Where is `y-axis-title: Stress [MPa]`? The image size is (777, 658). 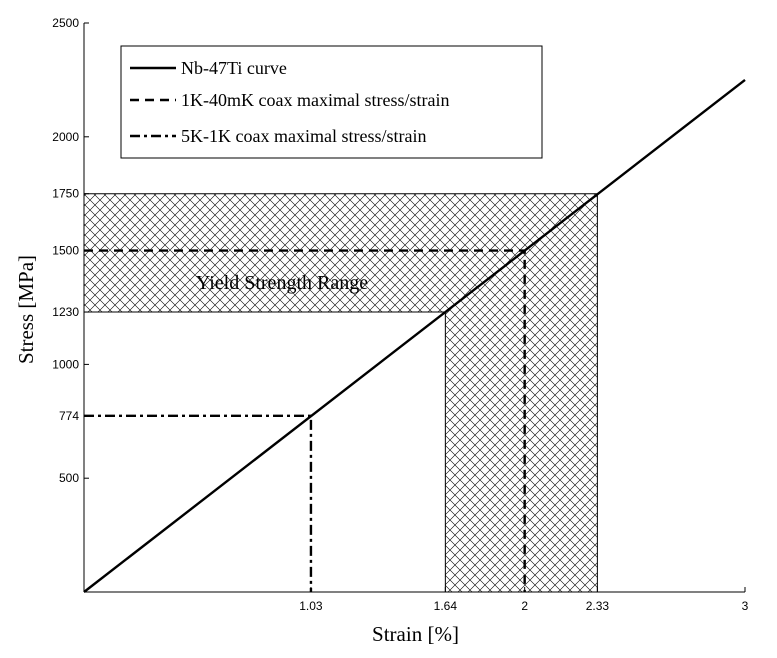
y-axis-title: Stress [MPa] is located at coordinates (26, 309).